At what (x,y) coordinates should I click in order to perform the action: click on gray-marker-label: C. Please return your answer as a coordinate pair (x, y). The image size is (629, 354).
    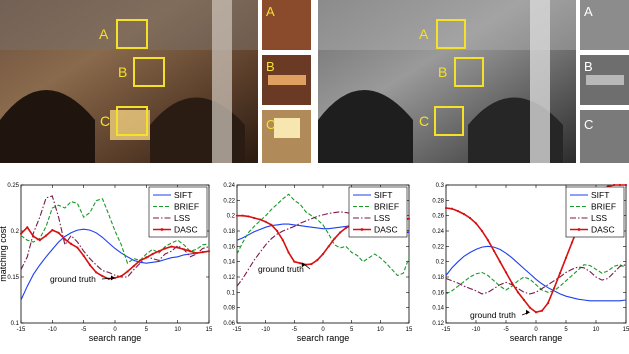
    Looking at the image, I should click on (424, 121).